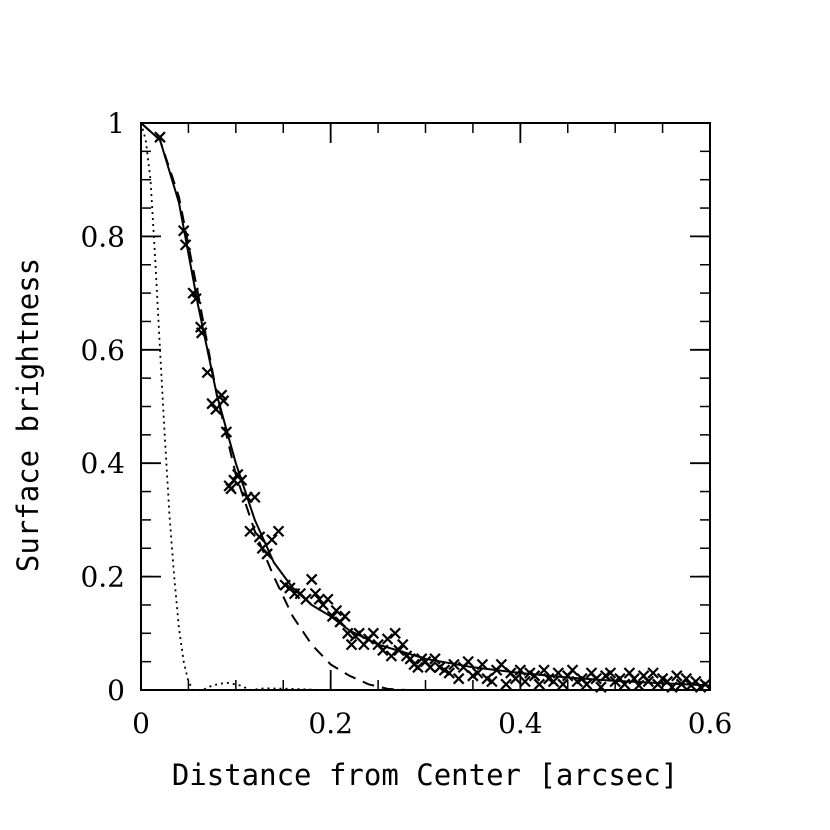  Describe the element at coordinates (102, 236) in the screenshot. I see `y-tick-label: 0.8` at that location.